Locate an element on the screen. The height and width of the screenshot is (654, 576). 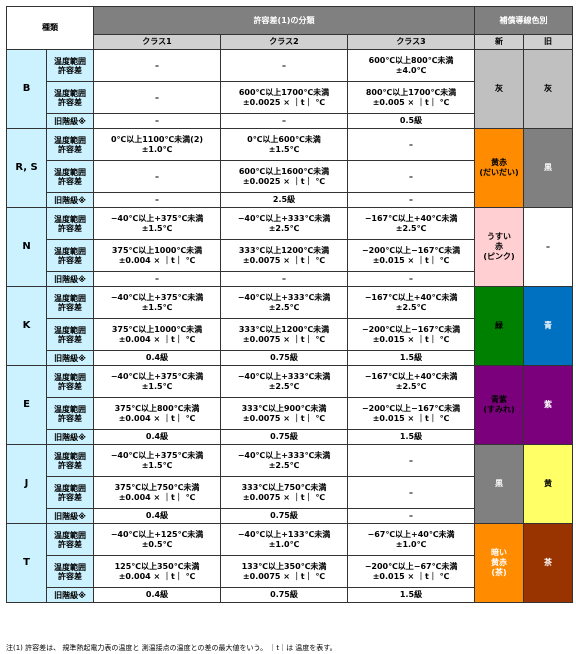
type-cell: B is located at coordinates (26, 89).